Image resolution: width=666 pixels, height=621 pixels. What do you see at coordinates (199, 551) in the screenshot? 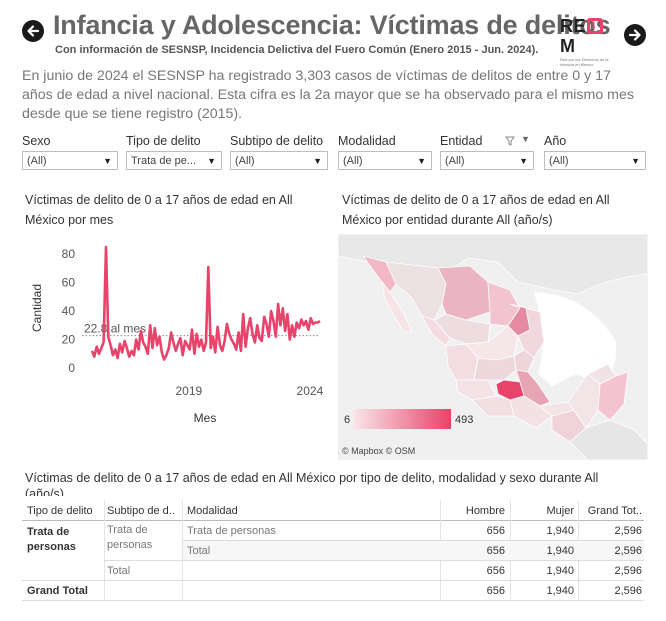
I see `table-cell-modalidad: Total` at bounding box center [199, 551].